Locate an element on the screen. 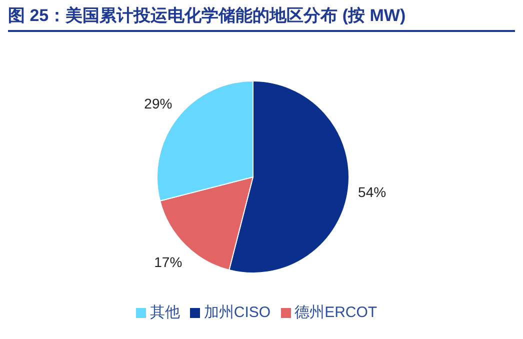 This screenshot has height=339, width=523. legend-label: 其他 is located at coordinates (165, 312).